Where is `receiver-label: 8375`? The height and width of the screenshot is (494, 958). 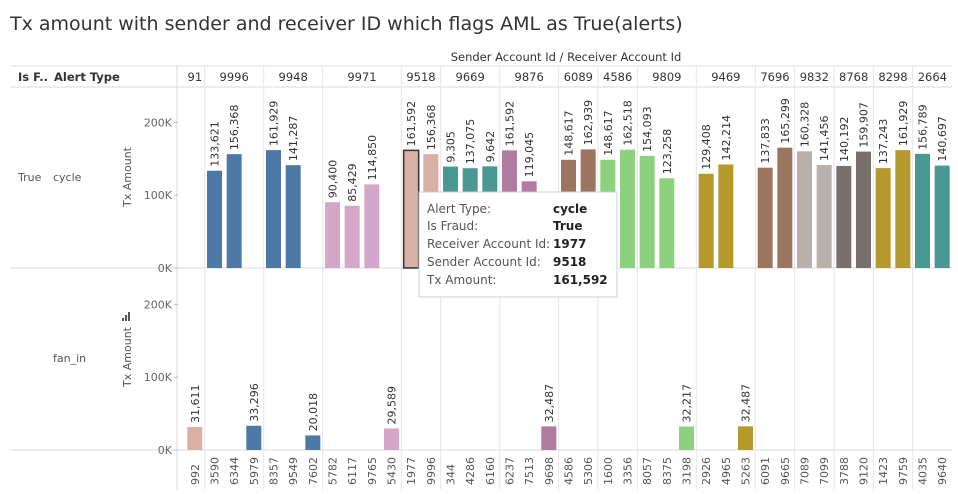
receiver-label: 8375 is located at coordinates (667, 471).